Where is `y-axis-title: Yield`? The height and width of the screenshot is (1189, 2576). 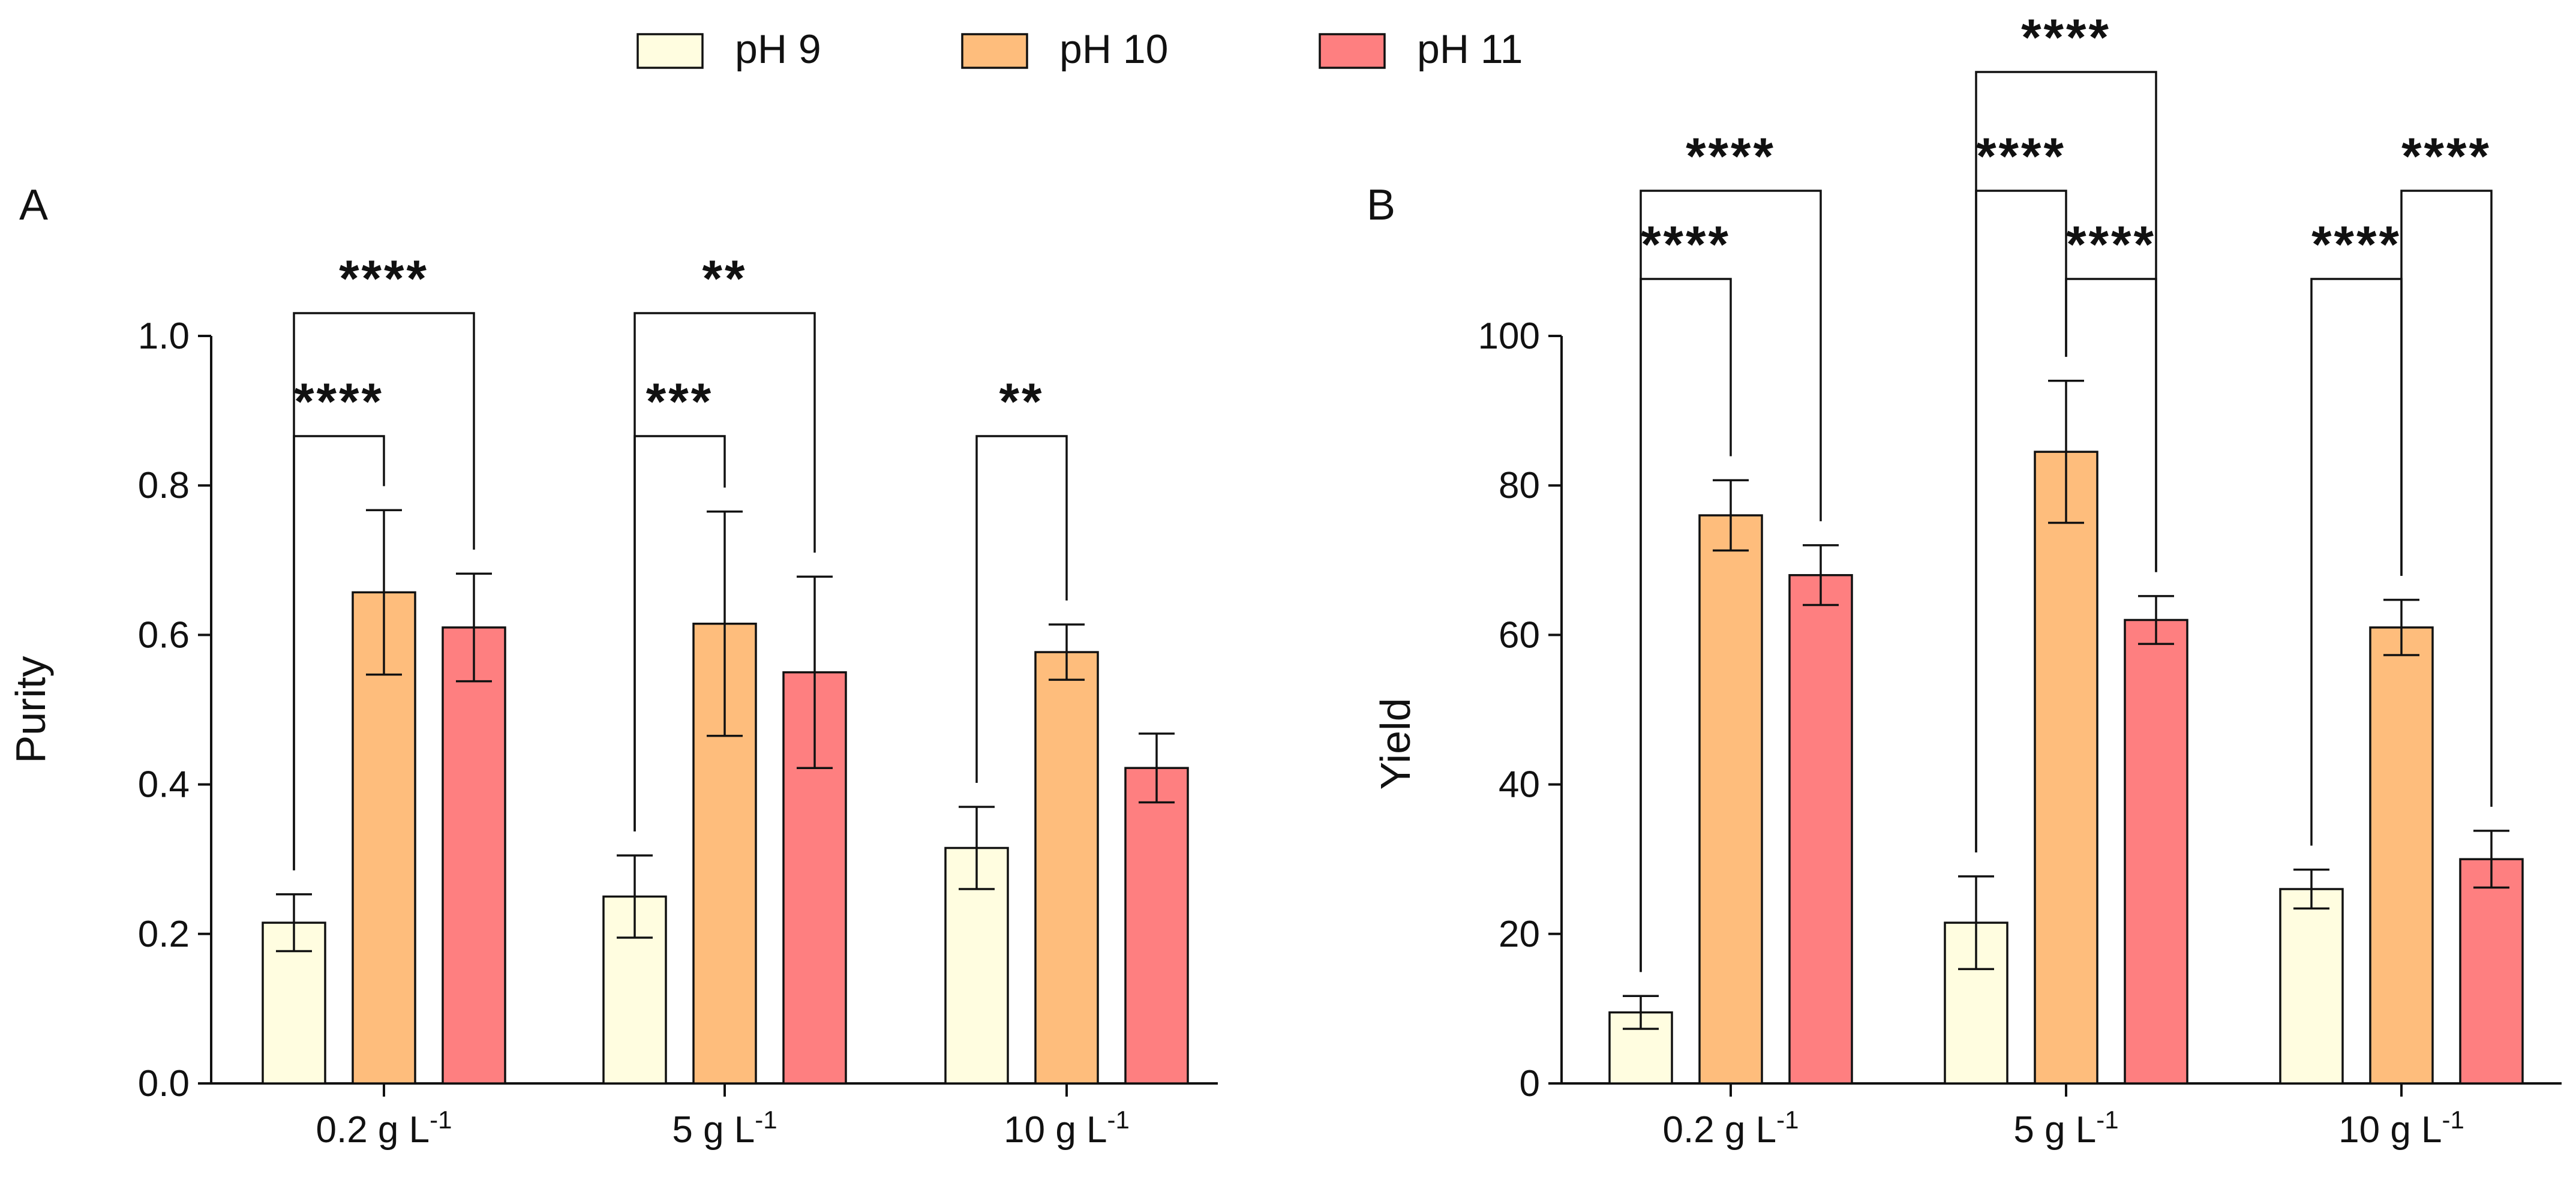 y-axis-title: Yield is located at coordinates (1396, 743).